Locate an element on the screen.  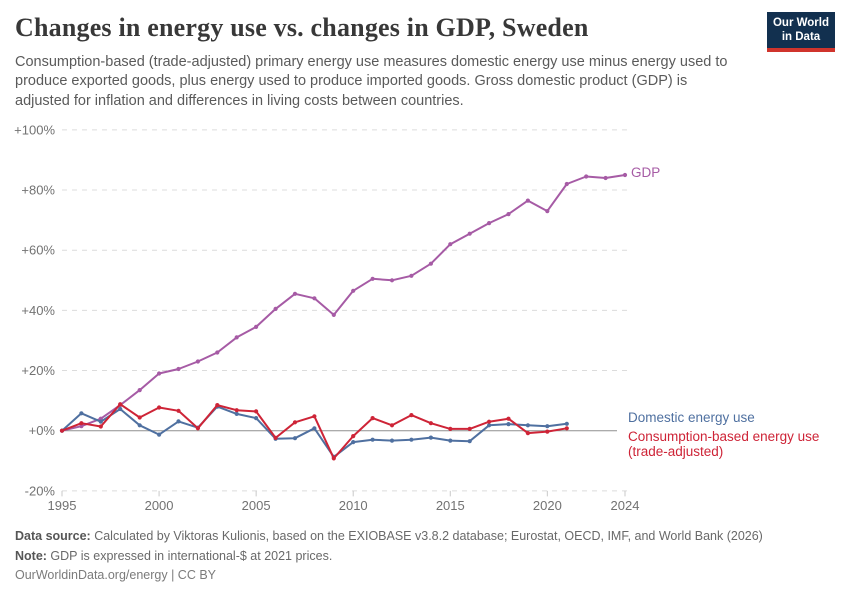
y-axis-tick-label: -20% is located at coordinates (40, 490).